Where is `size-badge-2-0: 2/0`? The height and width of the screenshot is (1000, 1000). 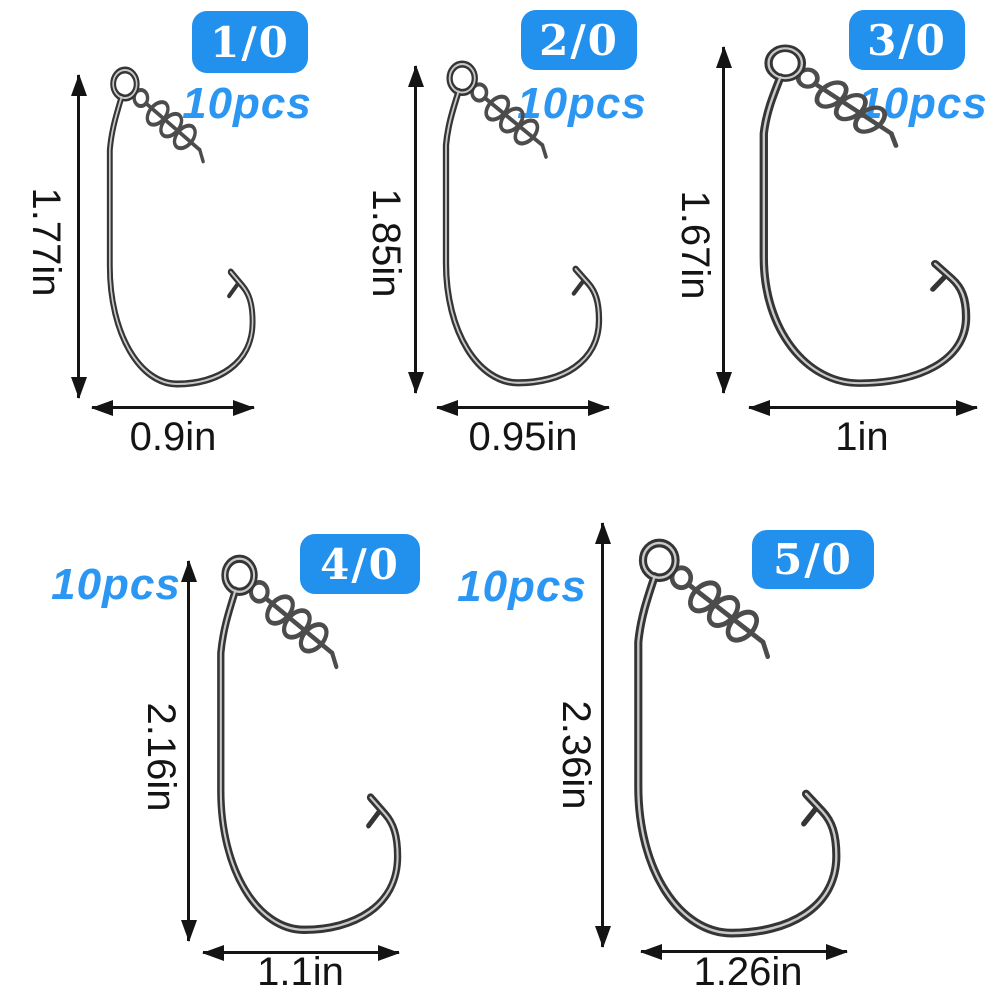 size-badge-2-0: 2/0 is located at coordinates (579, 40).